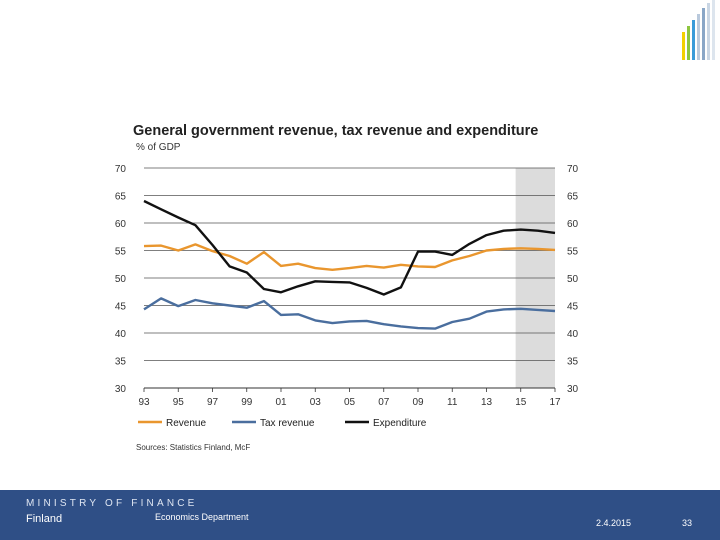  Describe the element at coordinates (687, 523) in the screenshot. I see `page-number: 33` at that location.